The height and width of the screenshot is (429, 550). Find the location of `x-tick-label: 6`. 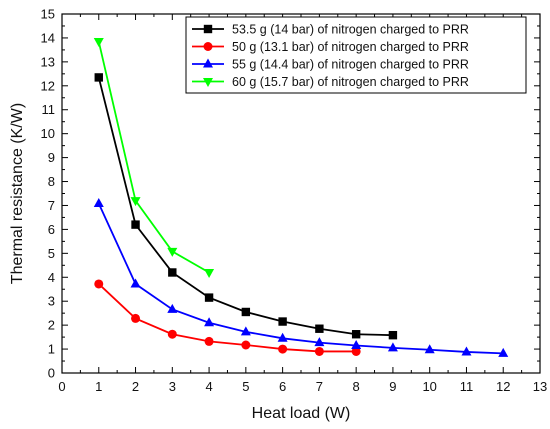

x-tick-label: 6 is located at coordinates (282, 386).